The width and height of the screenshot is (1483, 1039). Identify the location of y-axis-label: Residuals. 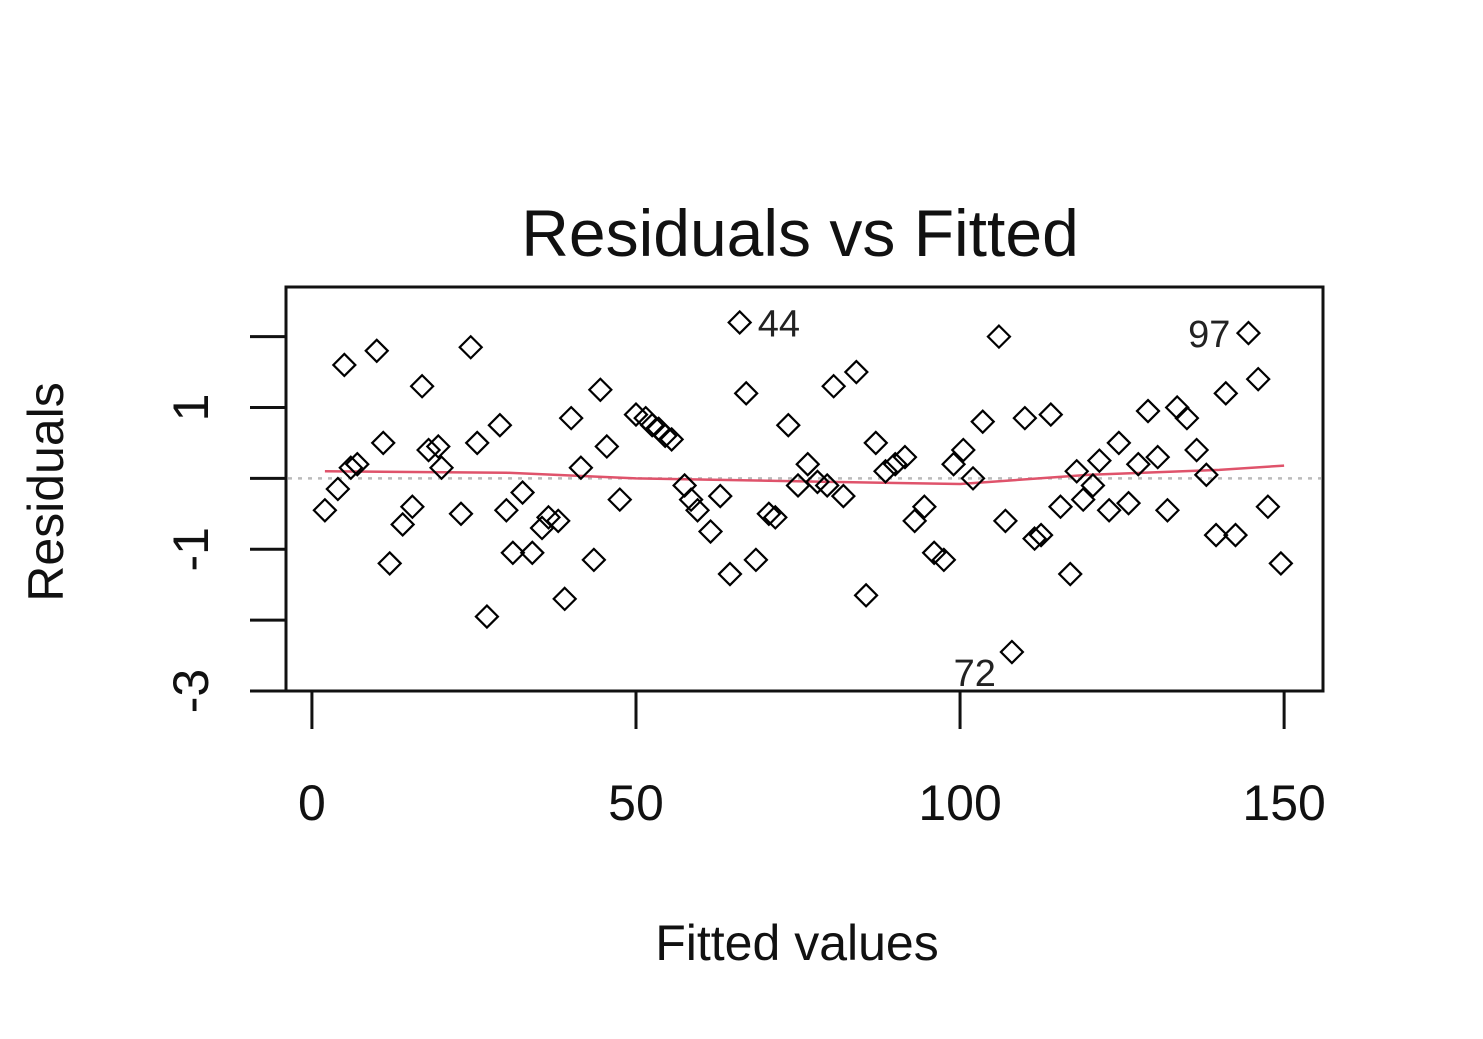
(46, 492).